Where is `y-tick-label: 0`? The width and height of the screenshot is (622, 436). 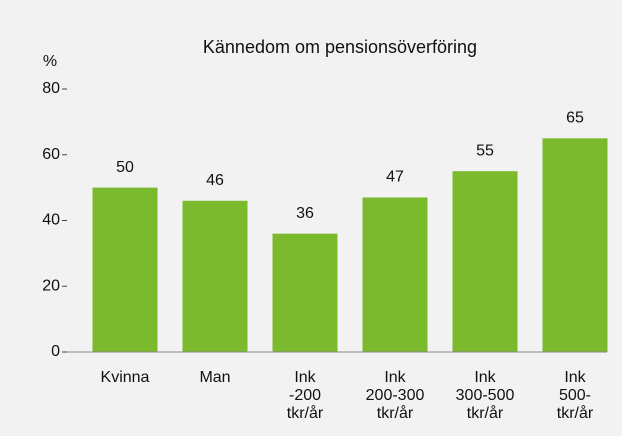 y-tick-label: 0 is located at coordinates (55, 351).